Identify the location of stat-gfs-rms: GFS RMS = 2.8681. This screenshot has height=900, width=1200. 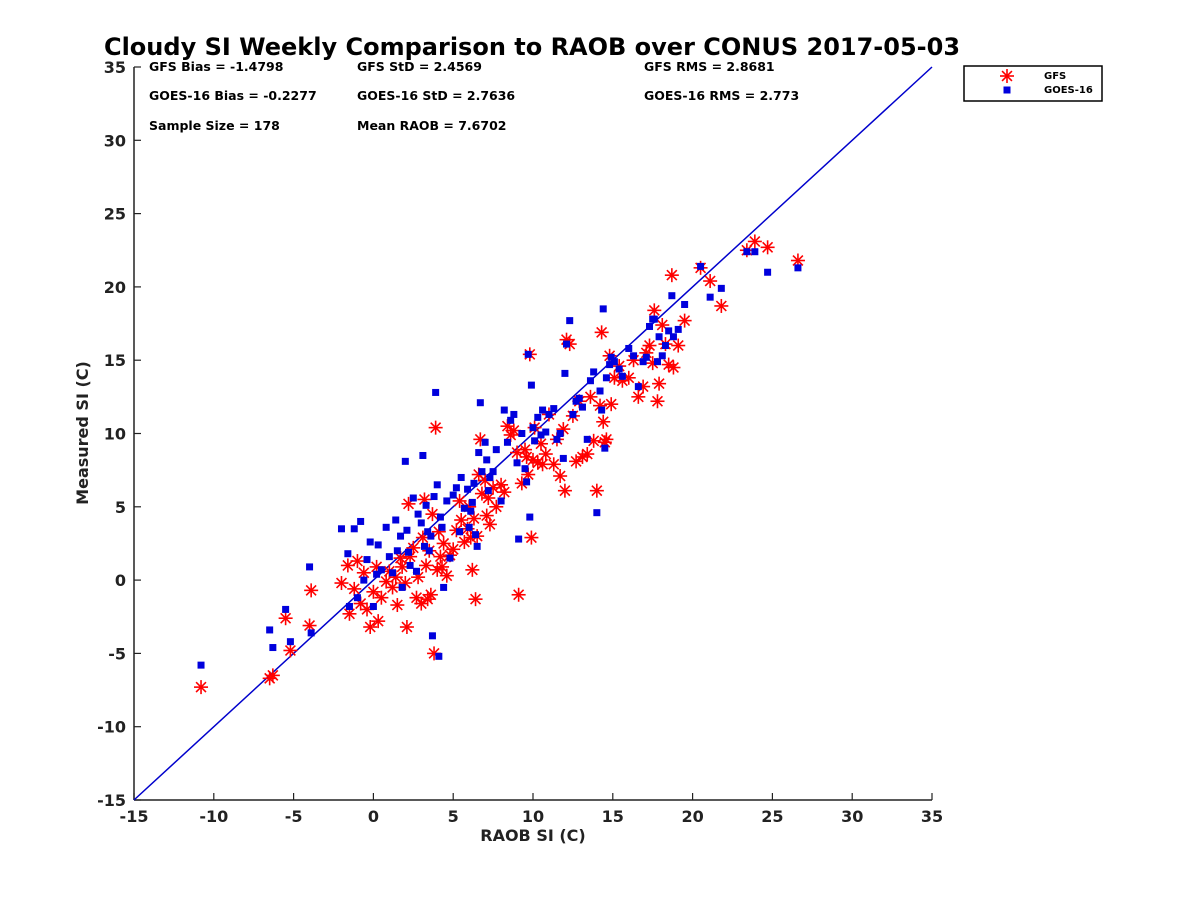
(709, 66).